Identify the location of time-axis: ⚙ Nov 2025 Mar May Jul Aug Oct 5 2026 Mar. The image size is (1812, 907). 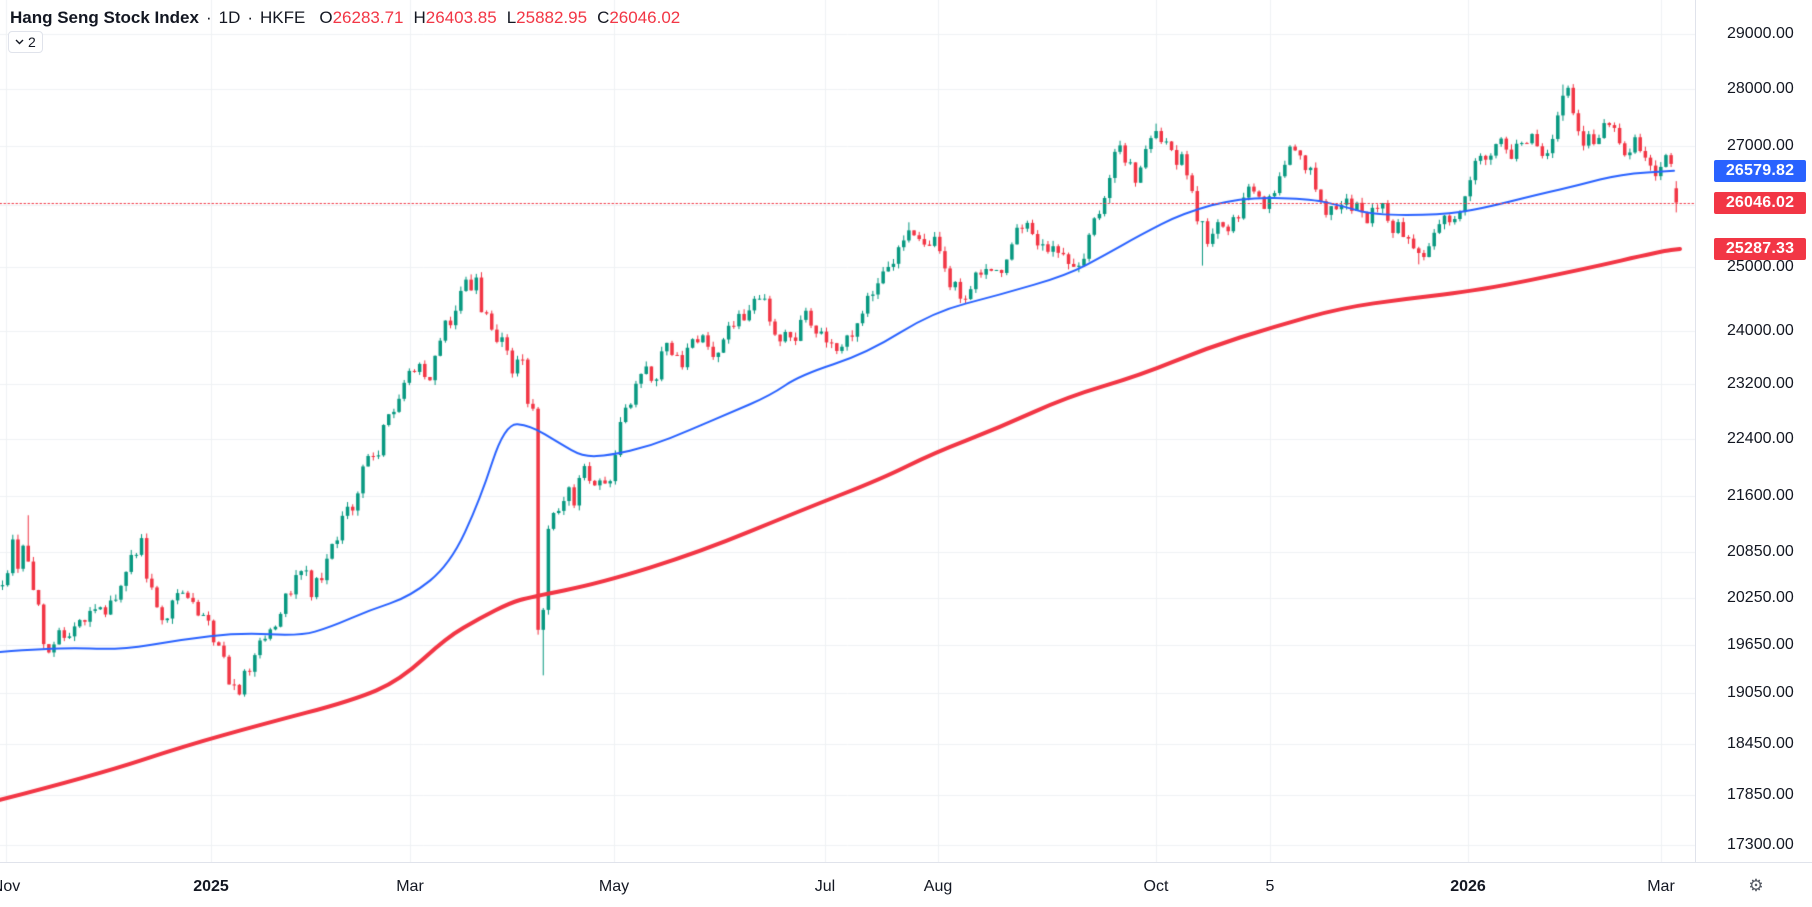
(906, 884).